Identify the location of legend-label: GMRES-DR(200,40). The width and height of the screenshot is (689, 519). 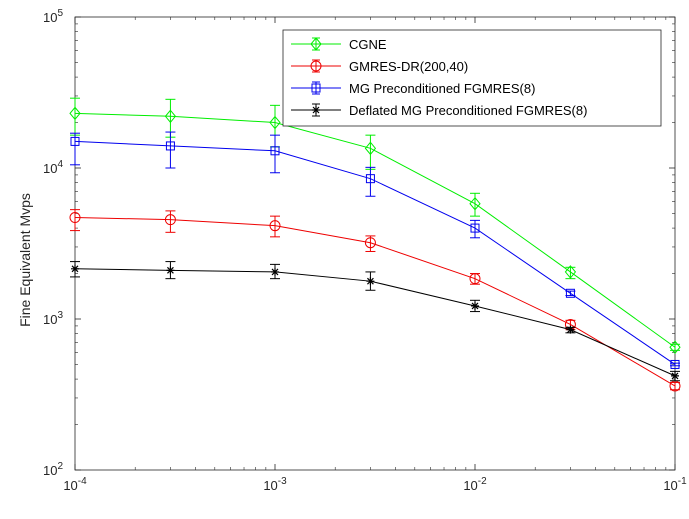
(408, 66).